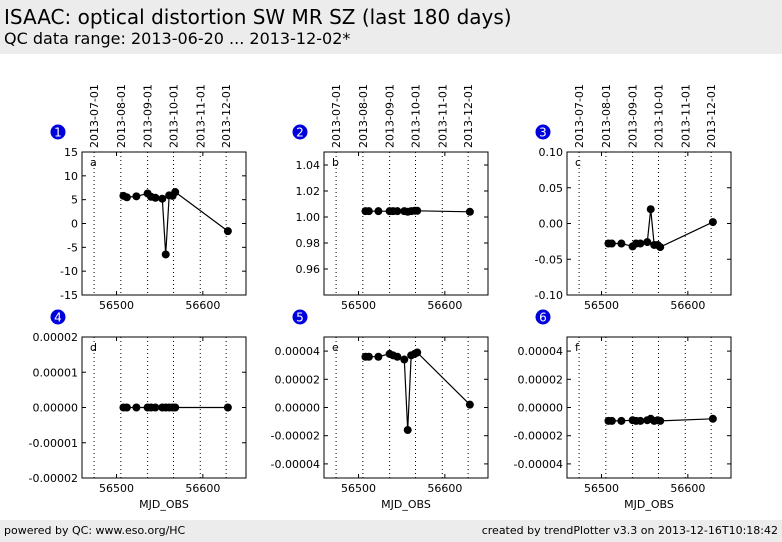 This screenshot has height=542, width=782. What do you see at coordinates (549, 259) in the screenshot?
I see `panel-3-ytick-label: -0.05` at bounding box center [549, 259].